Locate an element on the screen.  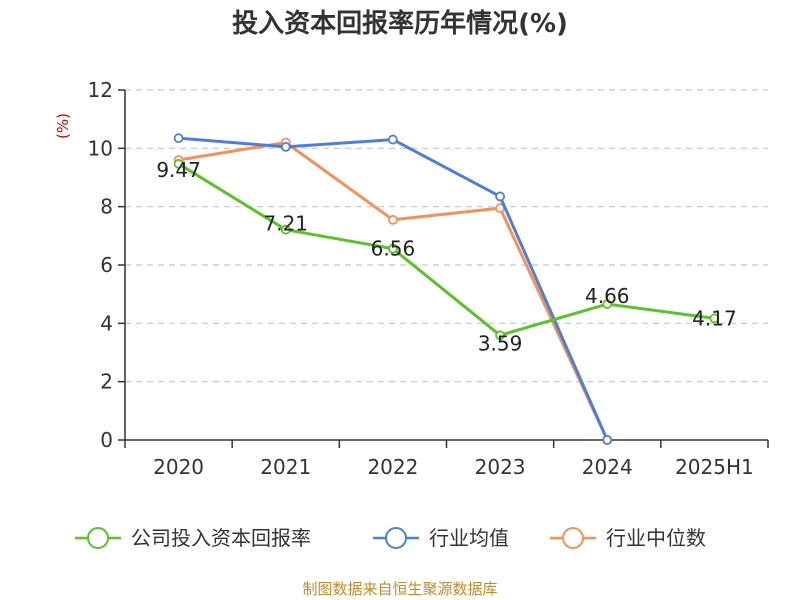
legend: 公司投入资本回报率 行业均值 行业中位数 is located at coordinates (390, 538).